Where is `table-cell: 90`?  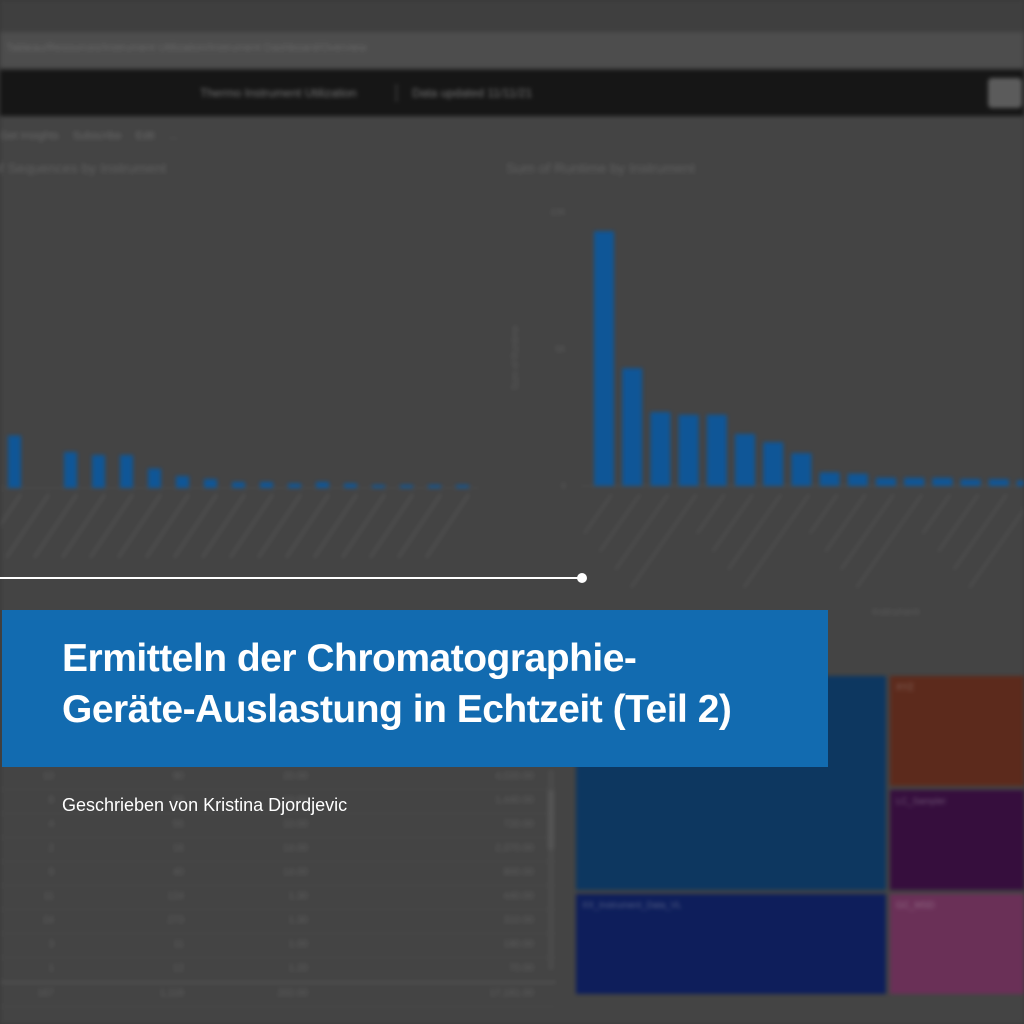
table-cell: 90 is located at coordinates (178, 776).